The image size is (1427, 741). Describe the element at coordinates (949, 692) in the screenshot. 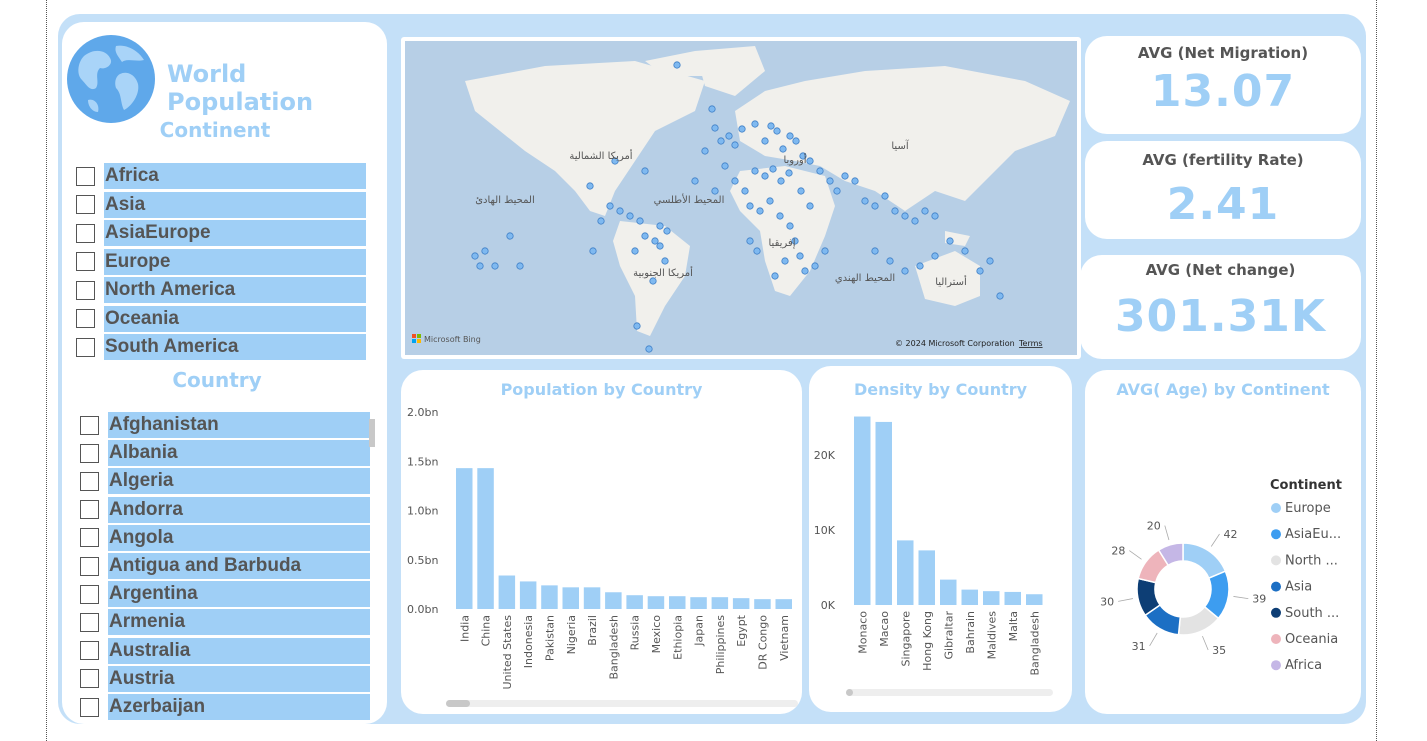

I see `density-chart-scrollbar` at that location.